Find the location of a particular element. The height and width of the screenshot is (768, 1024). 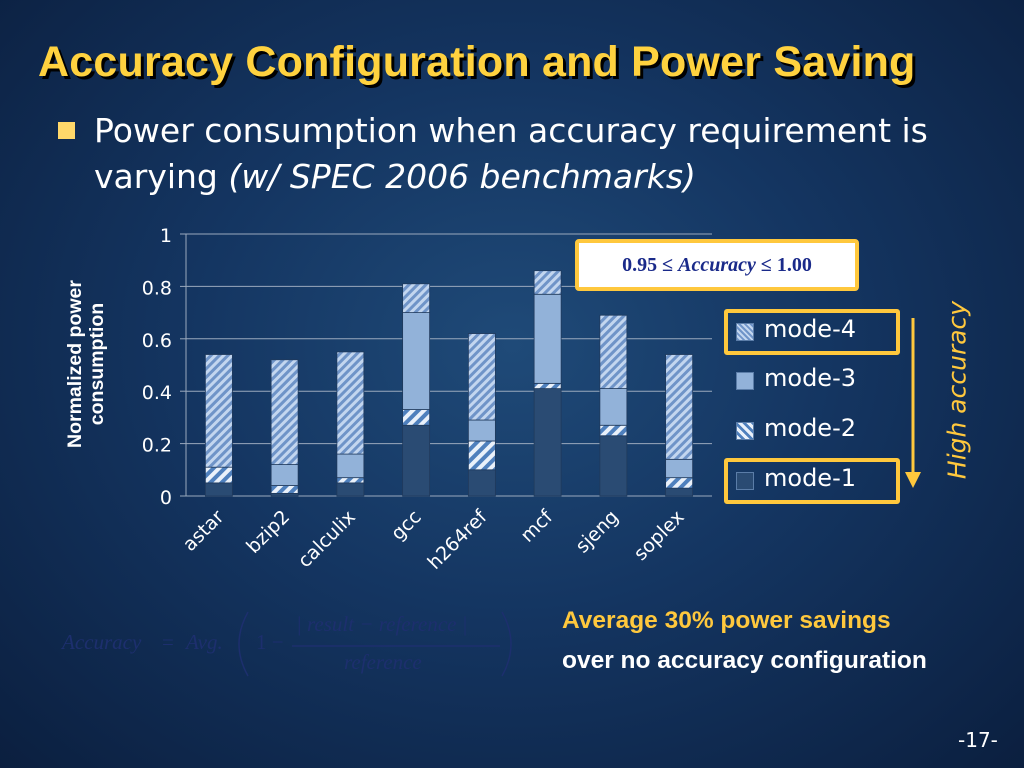

accuracy-word: Accuracy is located at coordinates (717, 265).